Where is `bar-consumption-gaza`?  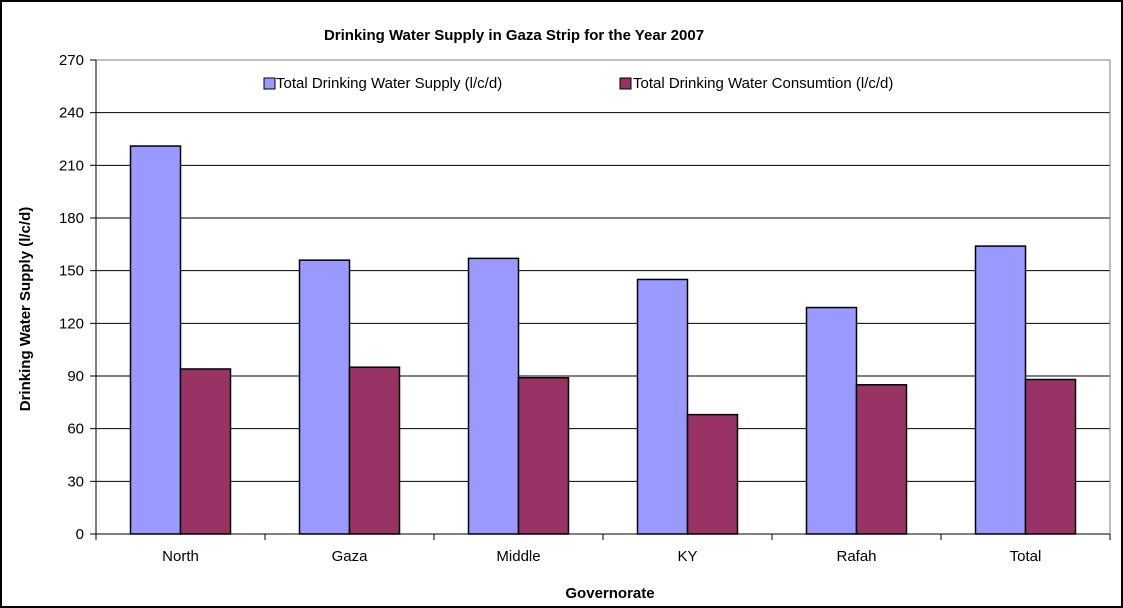 bar-consumption-gaza is located at coordinates (374, 450).